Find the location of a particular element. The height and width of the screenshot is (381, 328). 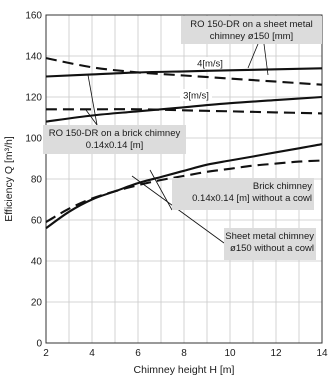

x-tick-label: 10 is located at coordinates (230, 353).